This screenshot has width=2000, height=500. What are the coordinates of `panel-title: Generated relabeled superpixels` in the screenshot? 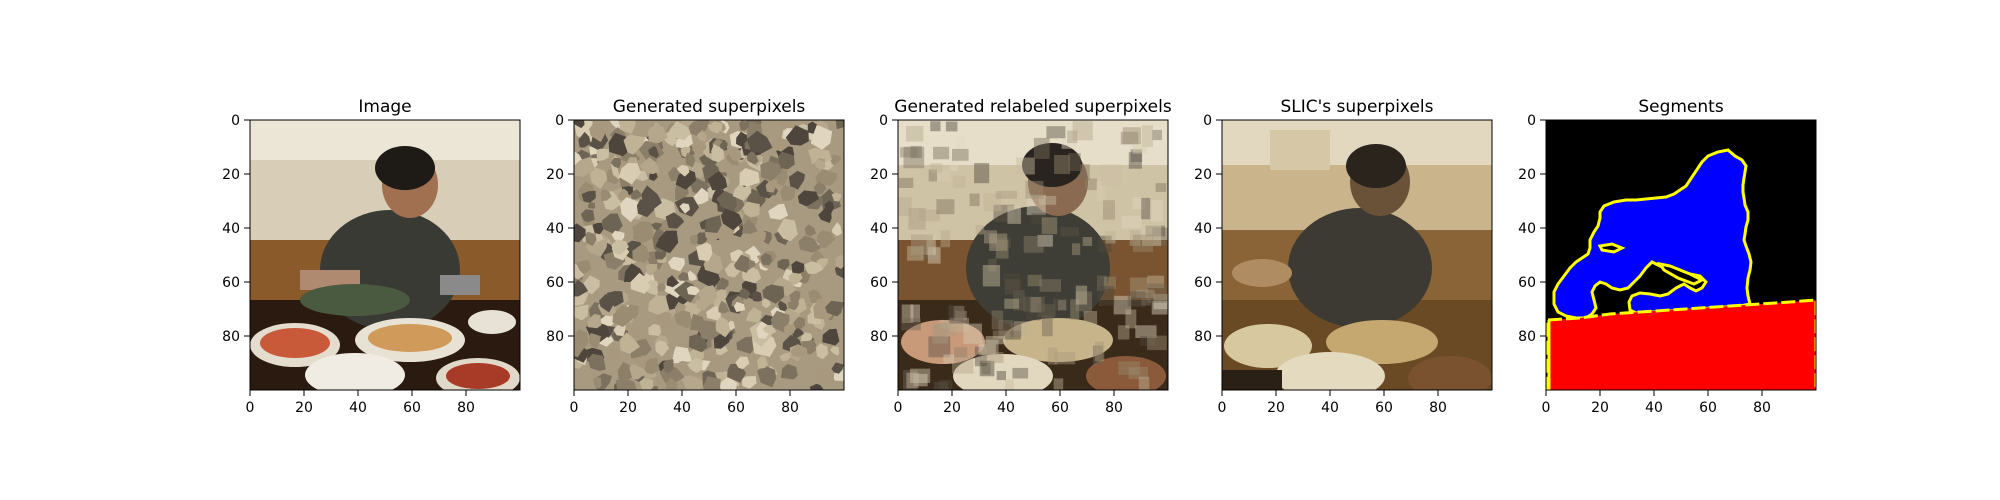 It's located at (1033, 107).